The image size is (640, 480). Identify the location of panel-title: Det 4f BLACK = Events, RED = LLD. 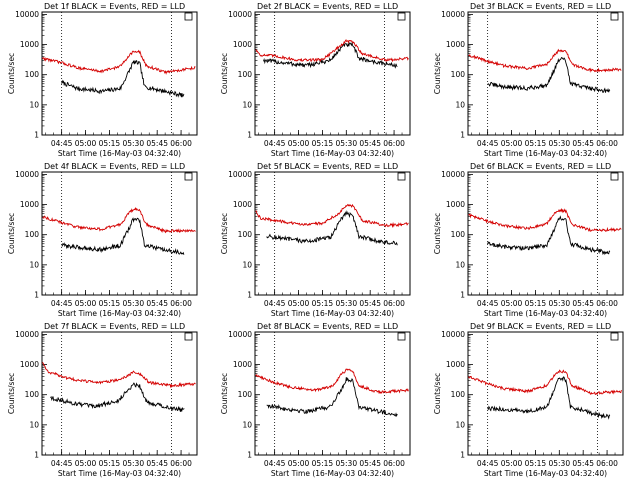
(114, 166).